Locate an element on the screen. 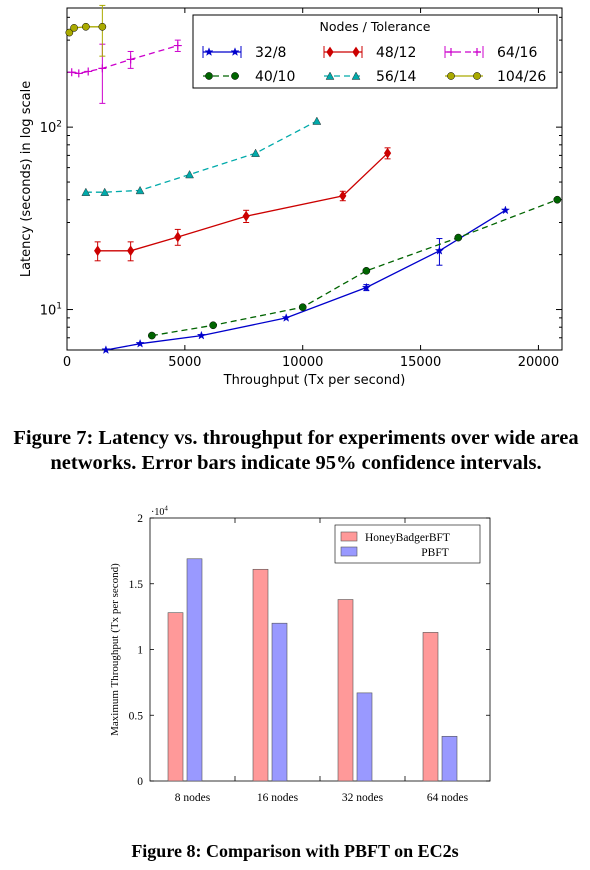 This screenshot has width=590, height=870. legend-label: 56/14 is located at coordinates (396, 77).